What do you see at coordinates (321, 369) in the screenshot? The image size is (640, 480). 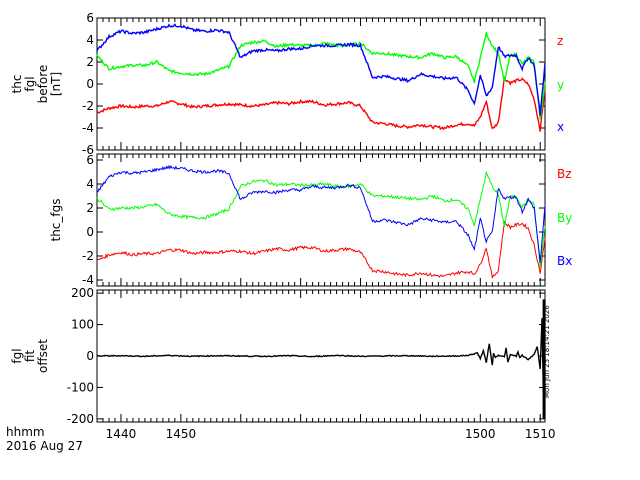 I see `series-line-offset` at bounding box center [321, 369].